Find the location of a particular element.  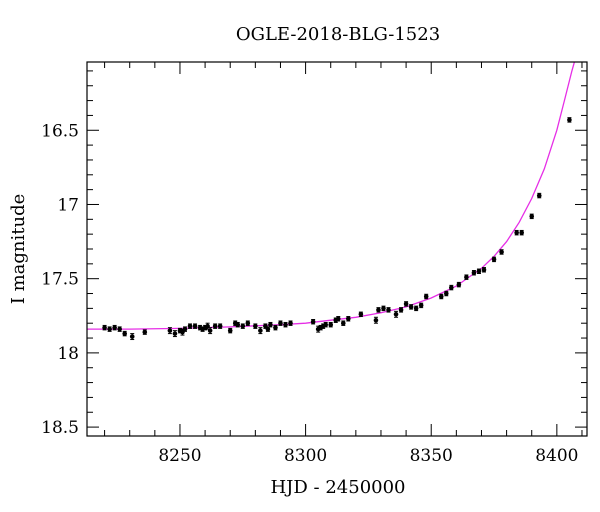

y-tick-label: 17.5 is located at coordinates (60, 280).